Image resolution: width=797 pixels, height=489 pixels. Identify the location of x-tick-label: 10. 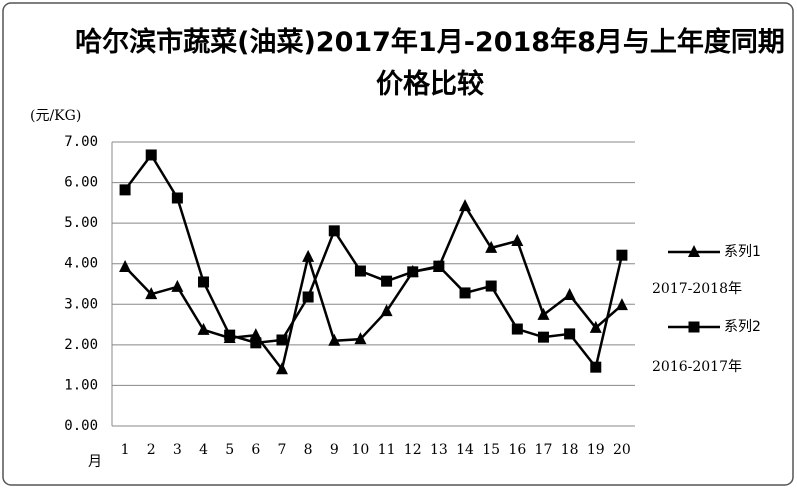
(361, 450).